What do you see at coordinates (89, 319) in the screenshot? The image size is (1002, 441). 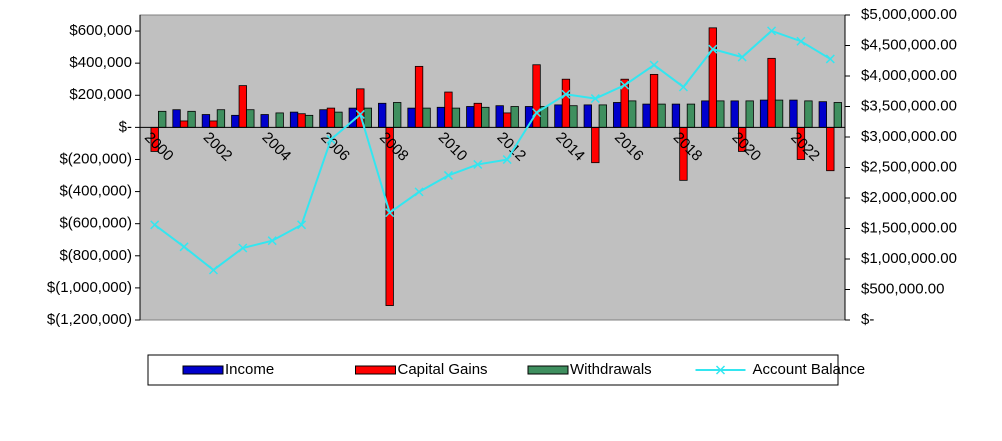 I see `y-tick-label: $(1,200,000)` at bounding box center [89, 319].